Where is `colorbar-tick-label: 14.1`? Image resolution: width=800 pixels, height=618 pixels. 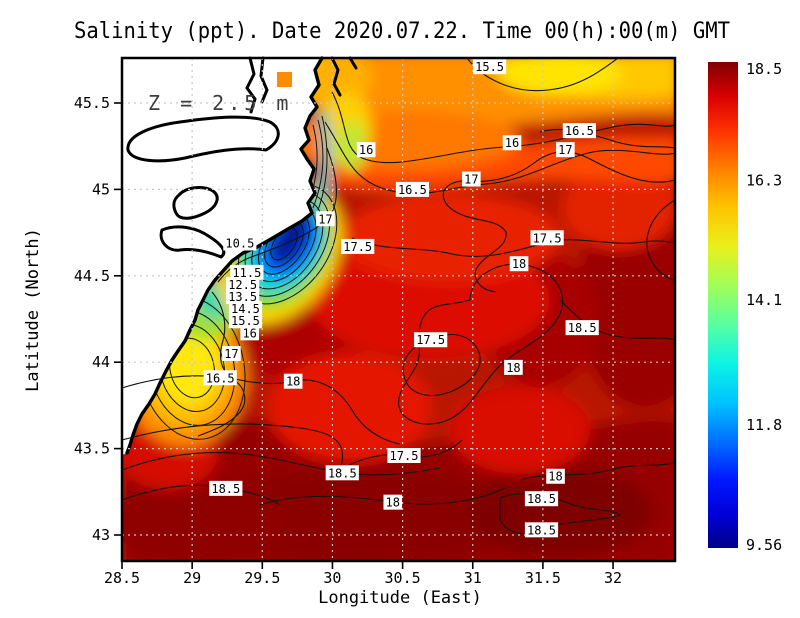 colorbar-tick-label: 14.1 is located at coordinates (764, 300).